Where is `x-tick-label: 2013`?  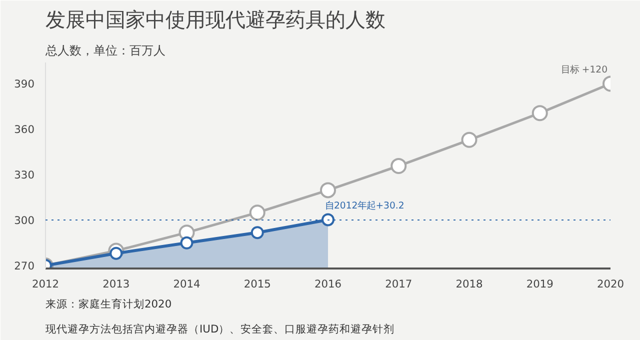 x-tick-label: 2013 is located at coordinates (116, 284).